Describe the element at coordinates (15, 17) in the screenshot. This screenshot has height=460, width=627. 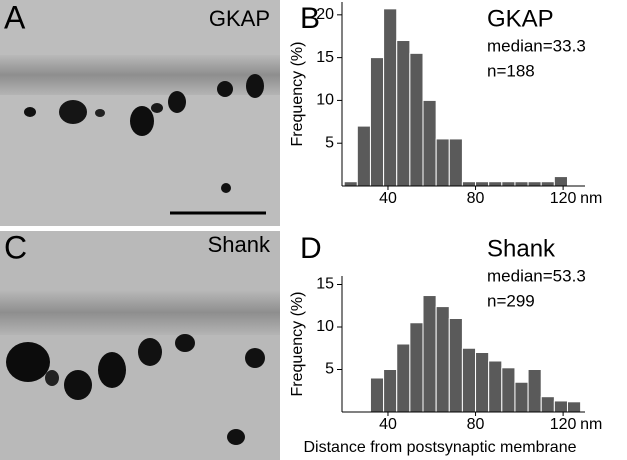
I see `panel-label: A` at that location.